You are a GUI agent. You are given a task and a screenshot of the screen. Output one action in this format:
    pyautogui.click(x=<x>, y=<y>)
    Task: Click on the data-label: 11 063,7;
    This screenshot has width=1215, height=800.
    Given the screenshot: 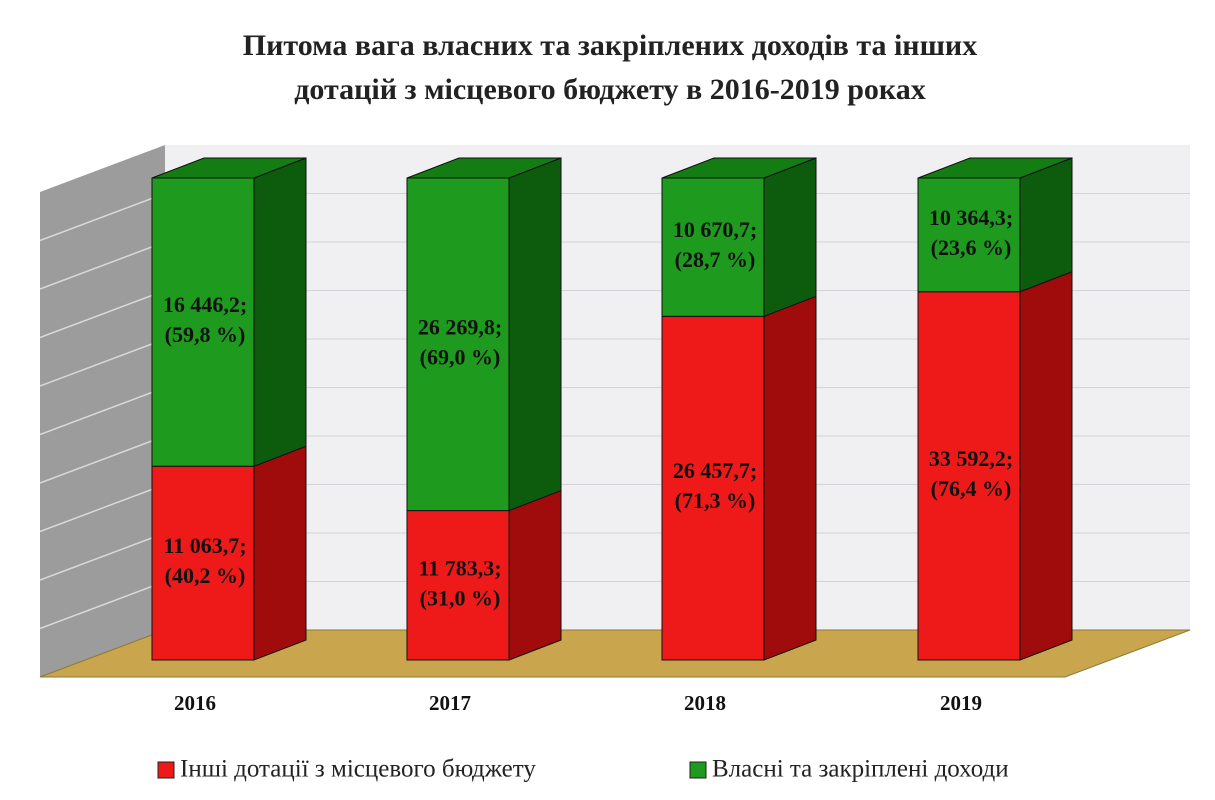 What is the action you would take?
    pyautogui.click(x=204, y=545)
    